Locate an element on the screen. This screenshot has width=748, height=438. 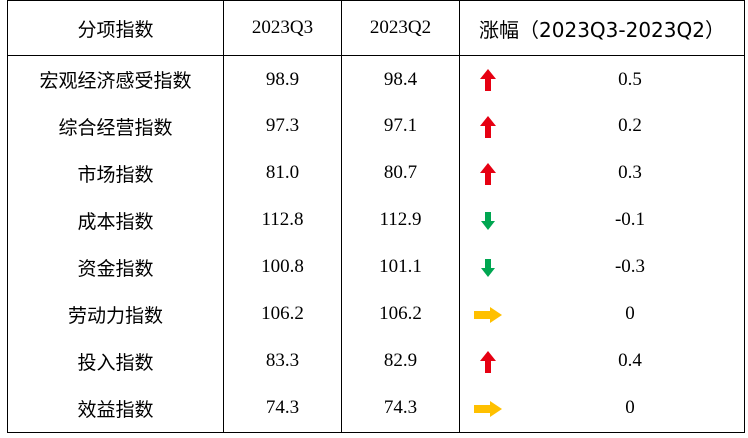
header-2023q2: 2023Q2 is located at coordinates (400, 28).